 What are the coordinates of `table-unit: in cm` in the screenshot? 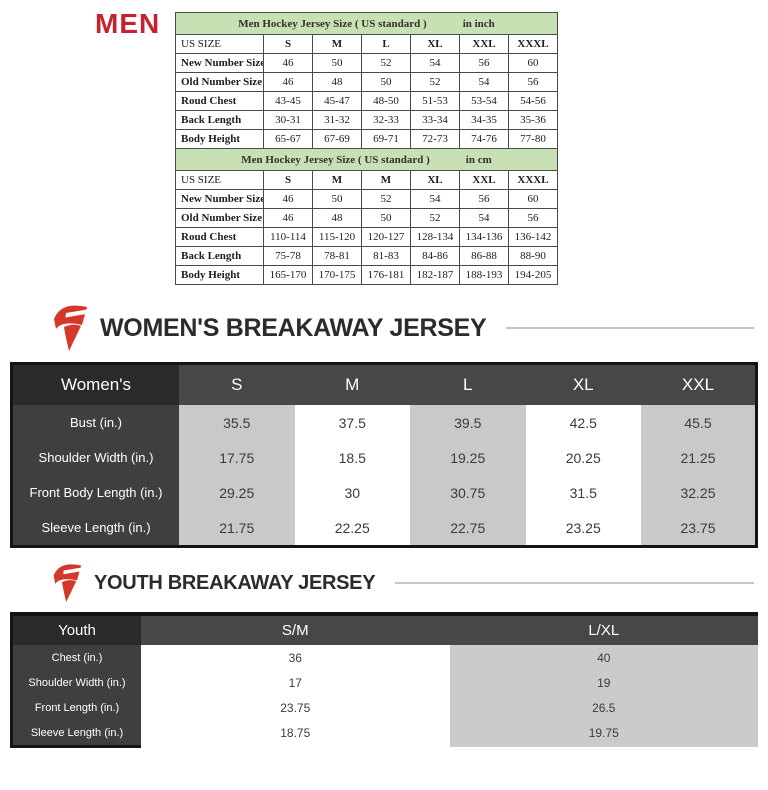 It's located at (478, 159).